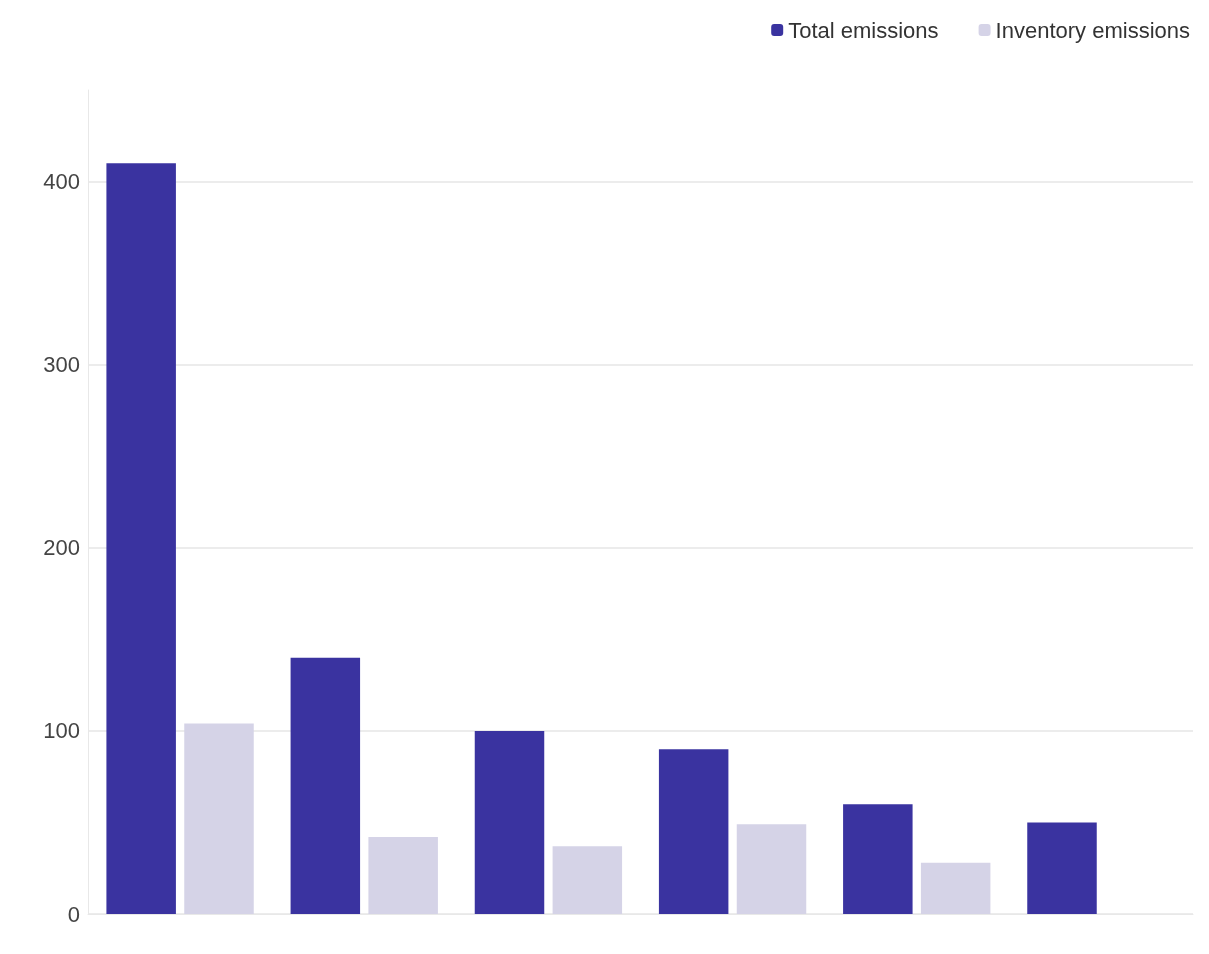 The image size is (1209, 954). What do you see at coordinates (1093, 30) in the screenshot?
I see `legend-label: Inventory emissions` at bounding box center [1093, 30].